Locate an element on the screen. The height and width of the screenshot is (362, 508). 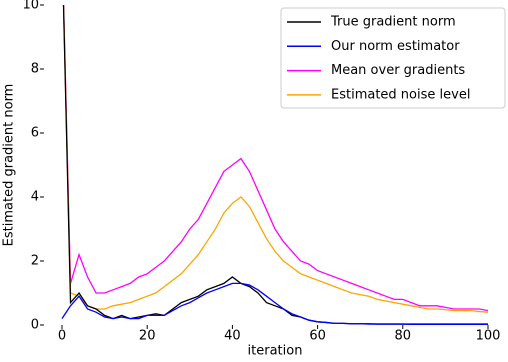
legend-box is located at coordinates (393, 58).